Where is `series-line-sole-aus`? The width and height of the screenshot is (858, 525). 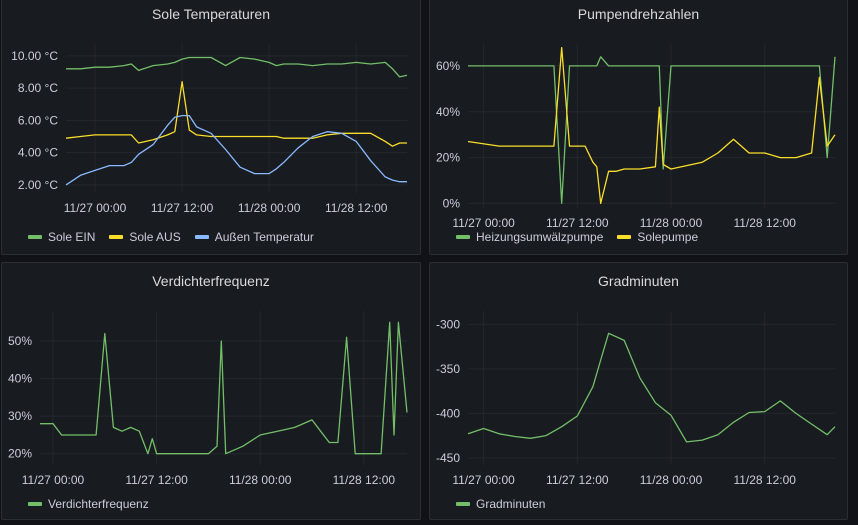 series-line-sole-aus is located at coordinates (236, 114).